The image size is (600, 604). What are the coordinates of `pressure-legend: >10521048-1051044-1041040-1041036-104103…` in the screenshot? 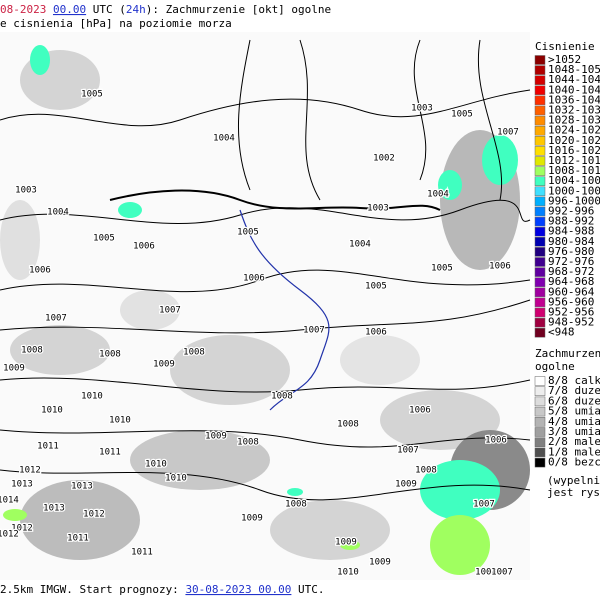 It's located at (567, 196).